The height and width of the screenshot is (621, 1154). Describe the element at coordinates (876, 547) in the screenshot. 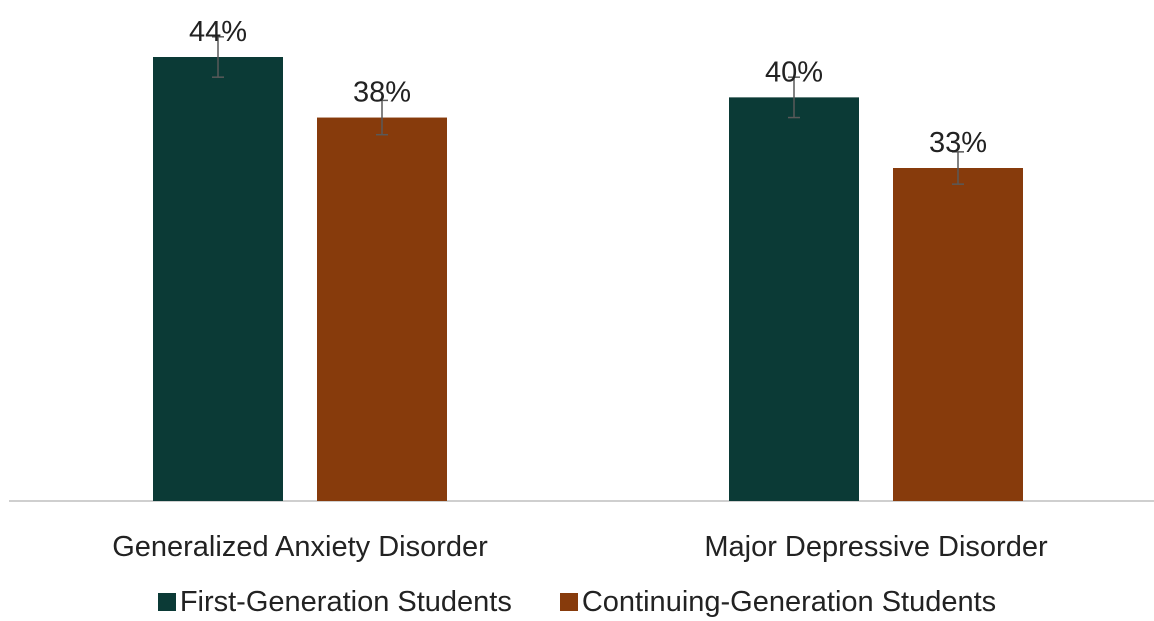

I see `category-label-depression: Major Depressive Disorder` at that location.